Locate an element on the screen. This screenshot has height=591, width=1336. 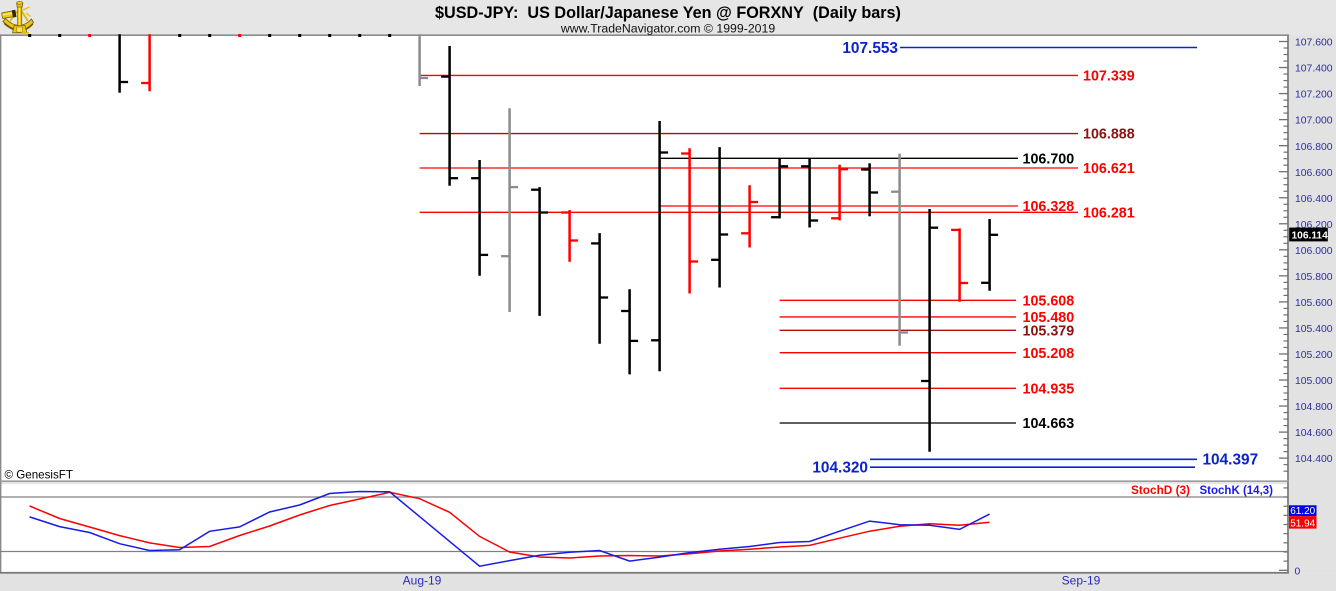
svg-text: 104.400 is located at coordinates (1314, 459).